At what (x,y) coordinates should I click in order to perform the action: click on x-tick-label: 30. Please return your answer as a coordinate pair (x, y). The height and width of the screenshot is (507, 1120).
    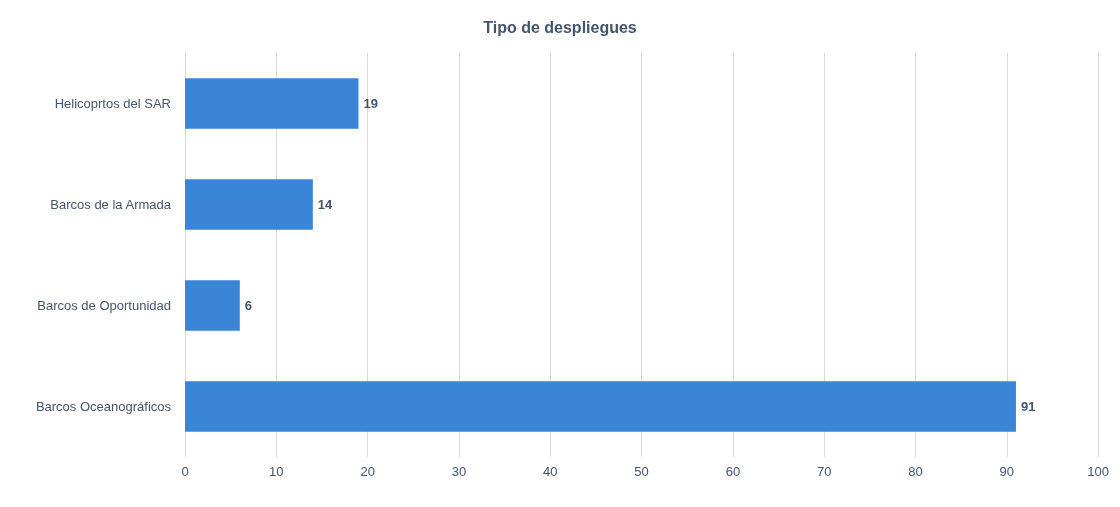
    Looking at the image, I should click on (459, 471).